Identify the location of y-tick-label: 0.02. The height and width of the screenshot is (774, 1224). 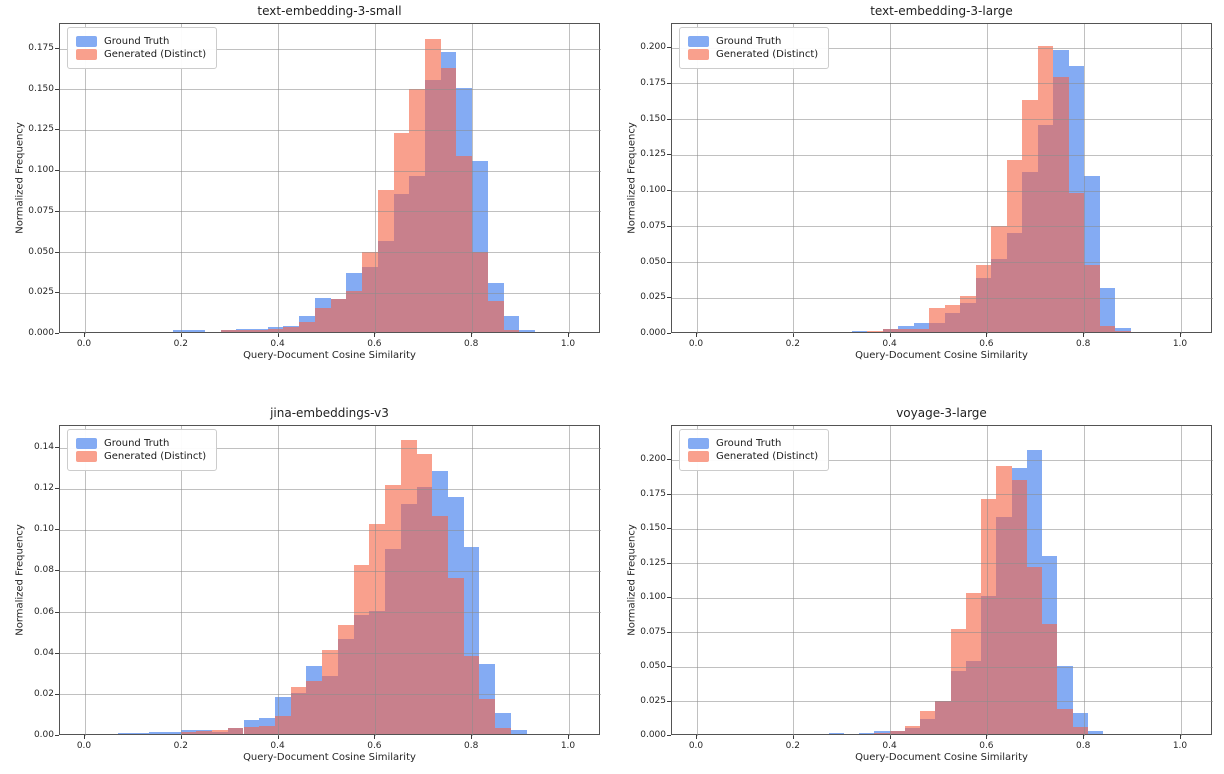
(43, 693).